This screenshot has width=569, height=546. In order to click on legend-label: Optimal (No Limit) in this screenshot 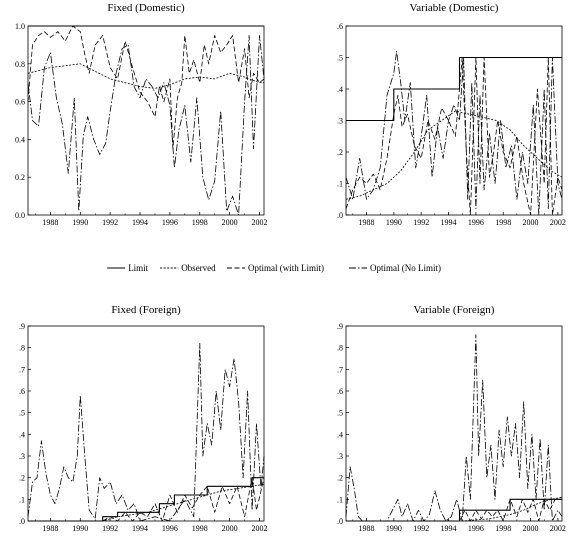, I will do `click(405, 268)`.